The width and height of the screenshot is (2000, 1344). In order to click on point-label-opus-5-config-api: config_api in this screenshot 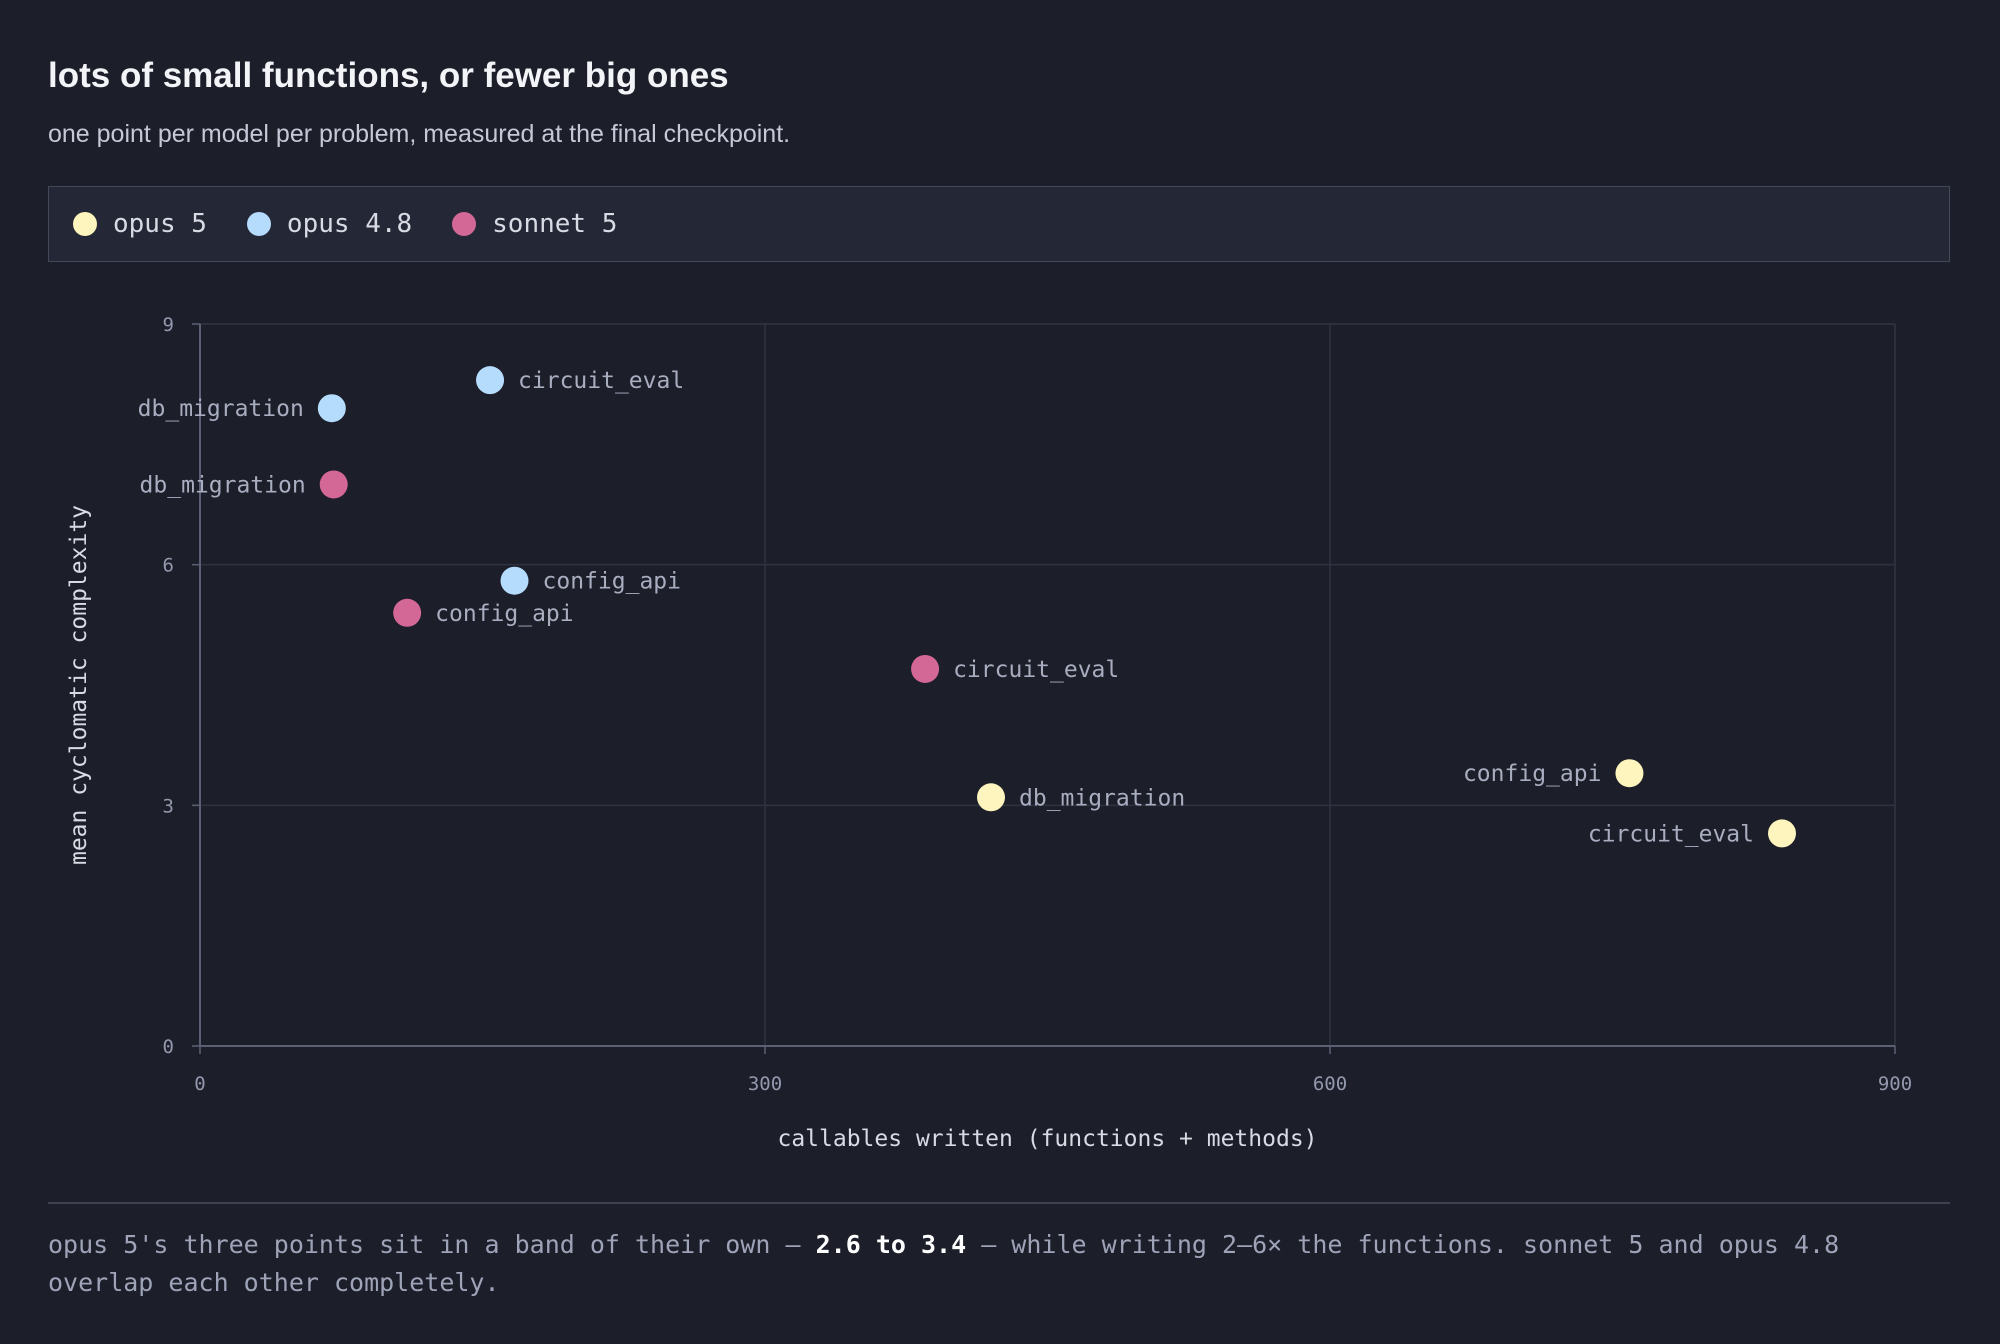, I will do `click(1532, 774)`.